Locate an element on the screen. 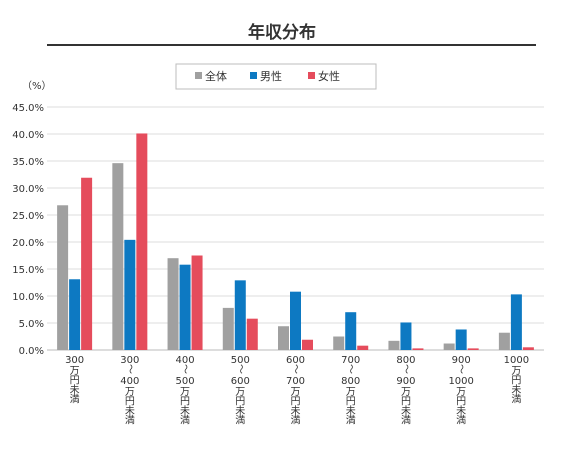  y-tick-label: 25.0% is located at coordinates (28, 216).